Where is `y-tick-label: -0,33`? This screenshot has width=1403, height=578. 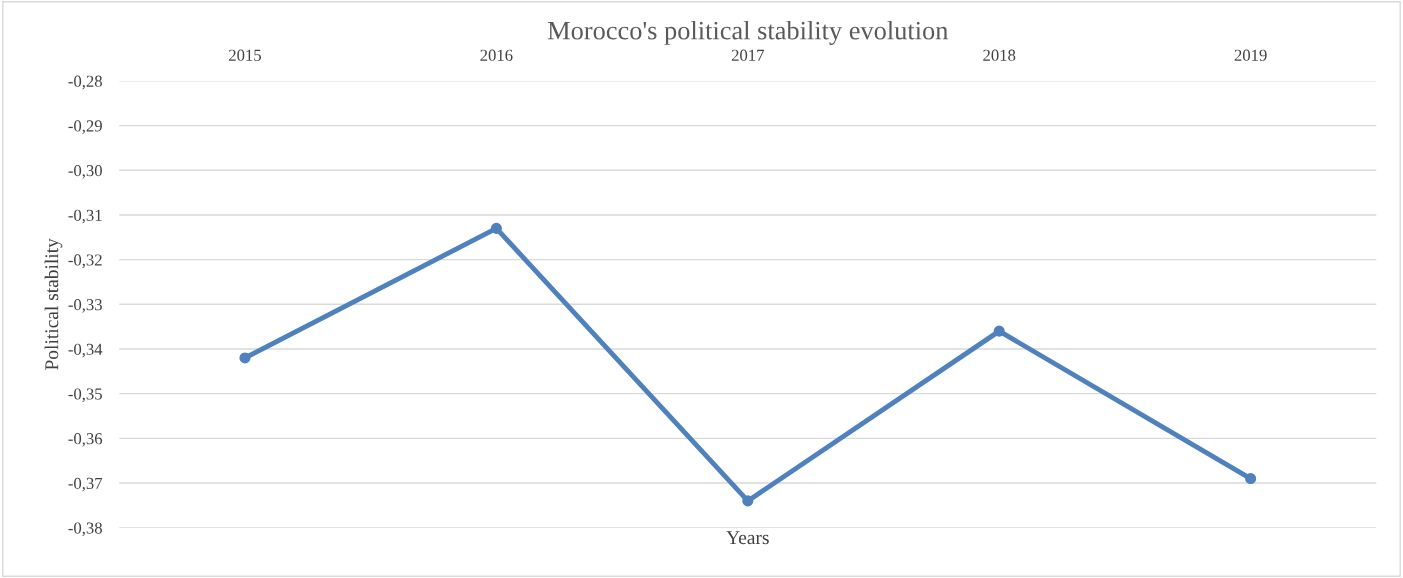
y-tick-label: -0,33 is located at coordinates (85, 306).